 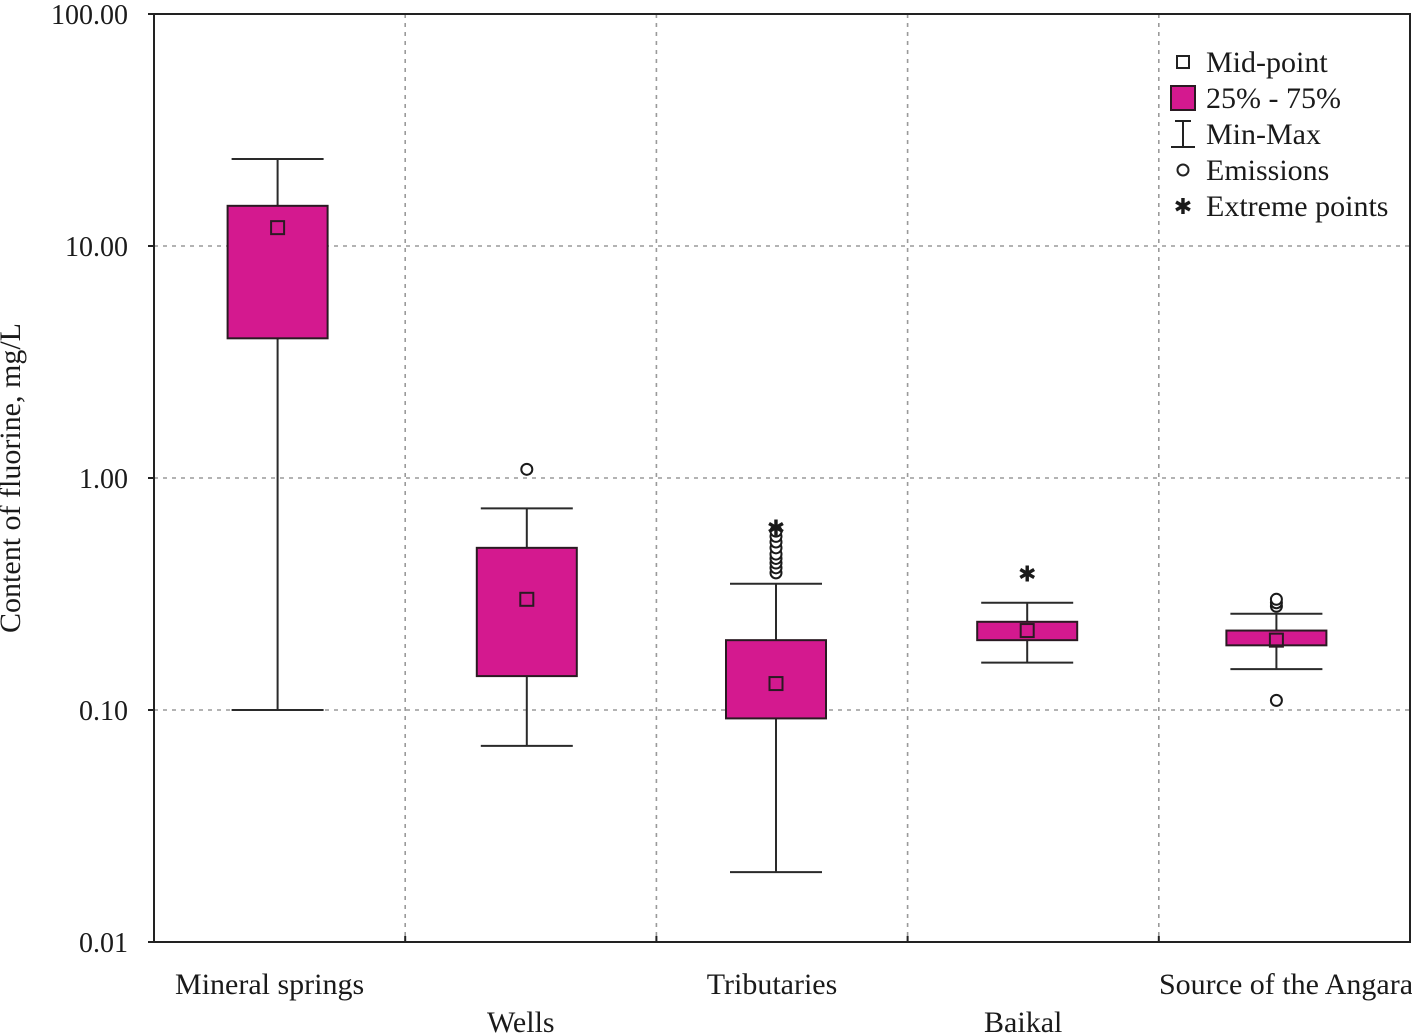 I want to click on y-tick-label: 1.00, so click(x=103, y=479).